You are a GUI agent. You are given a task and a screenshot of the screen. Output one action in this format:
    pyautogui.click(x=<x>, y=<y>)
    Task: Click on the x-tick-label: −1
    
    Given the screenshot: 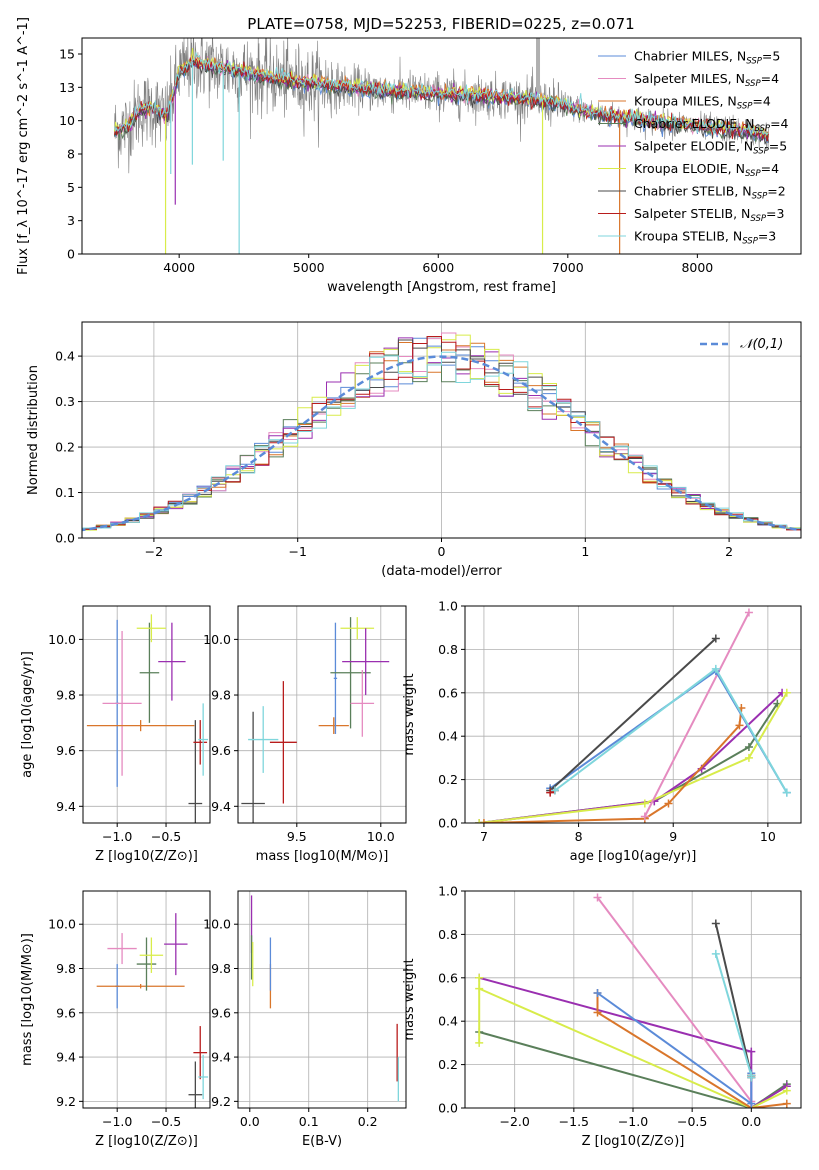 What is the action you would take?
    pyautogui.click(x=297, y=551)
    